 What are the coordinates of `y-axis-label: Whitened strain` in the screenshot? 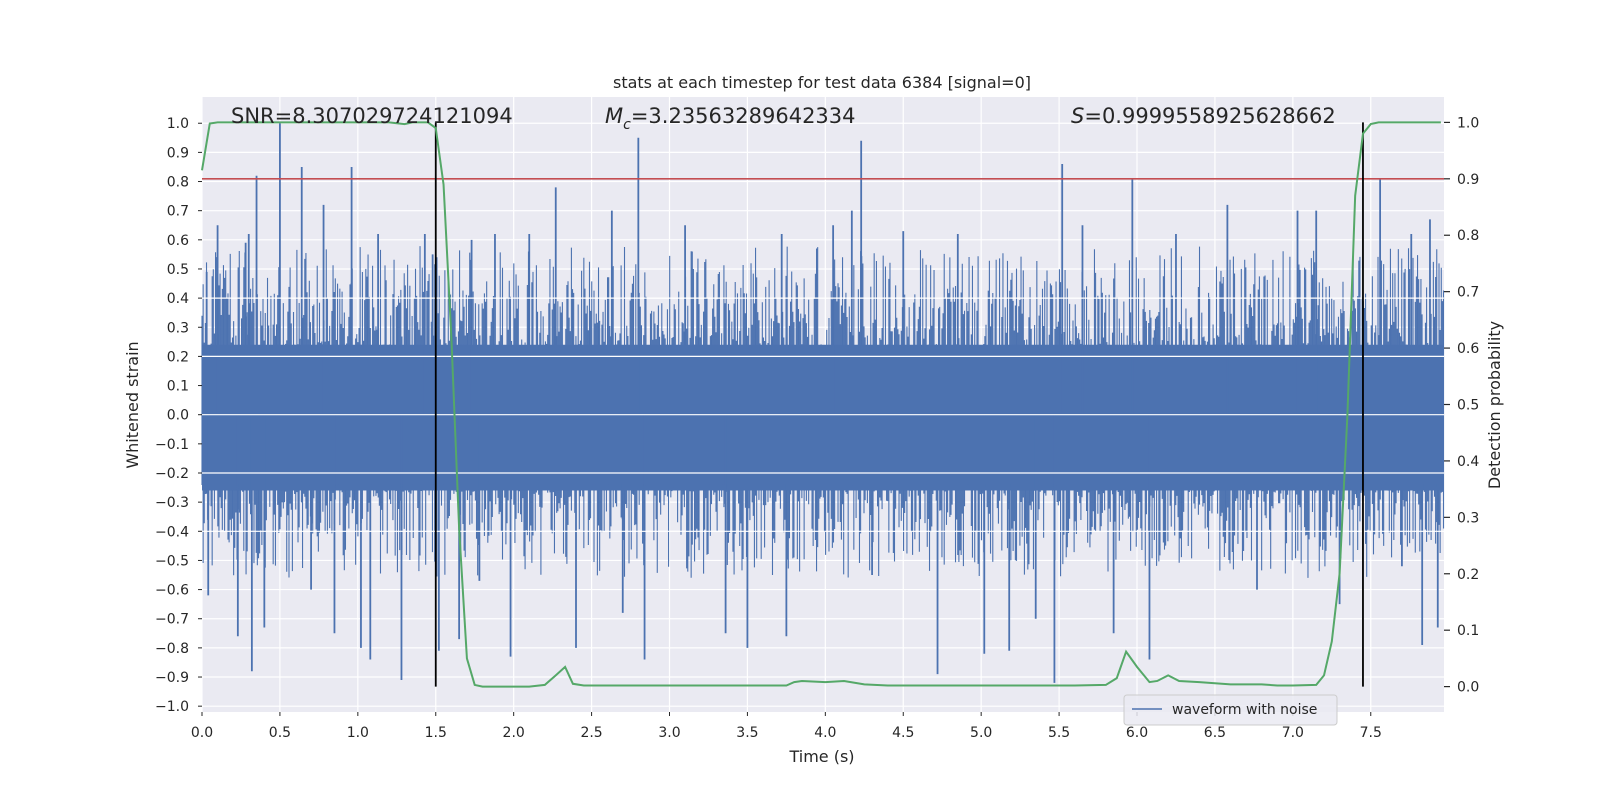 It's located at (132, 404).